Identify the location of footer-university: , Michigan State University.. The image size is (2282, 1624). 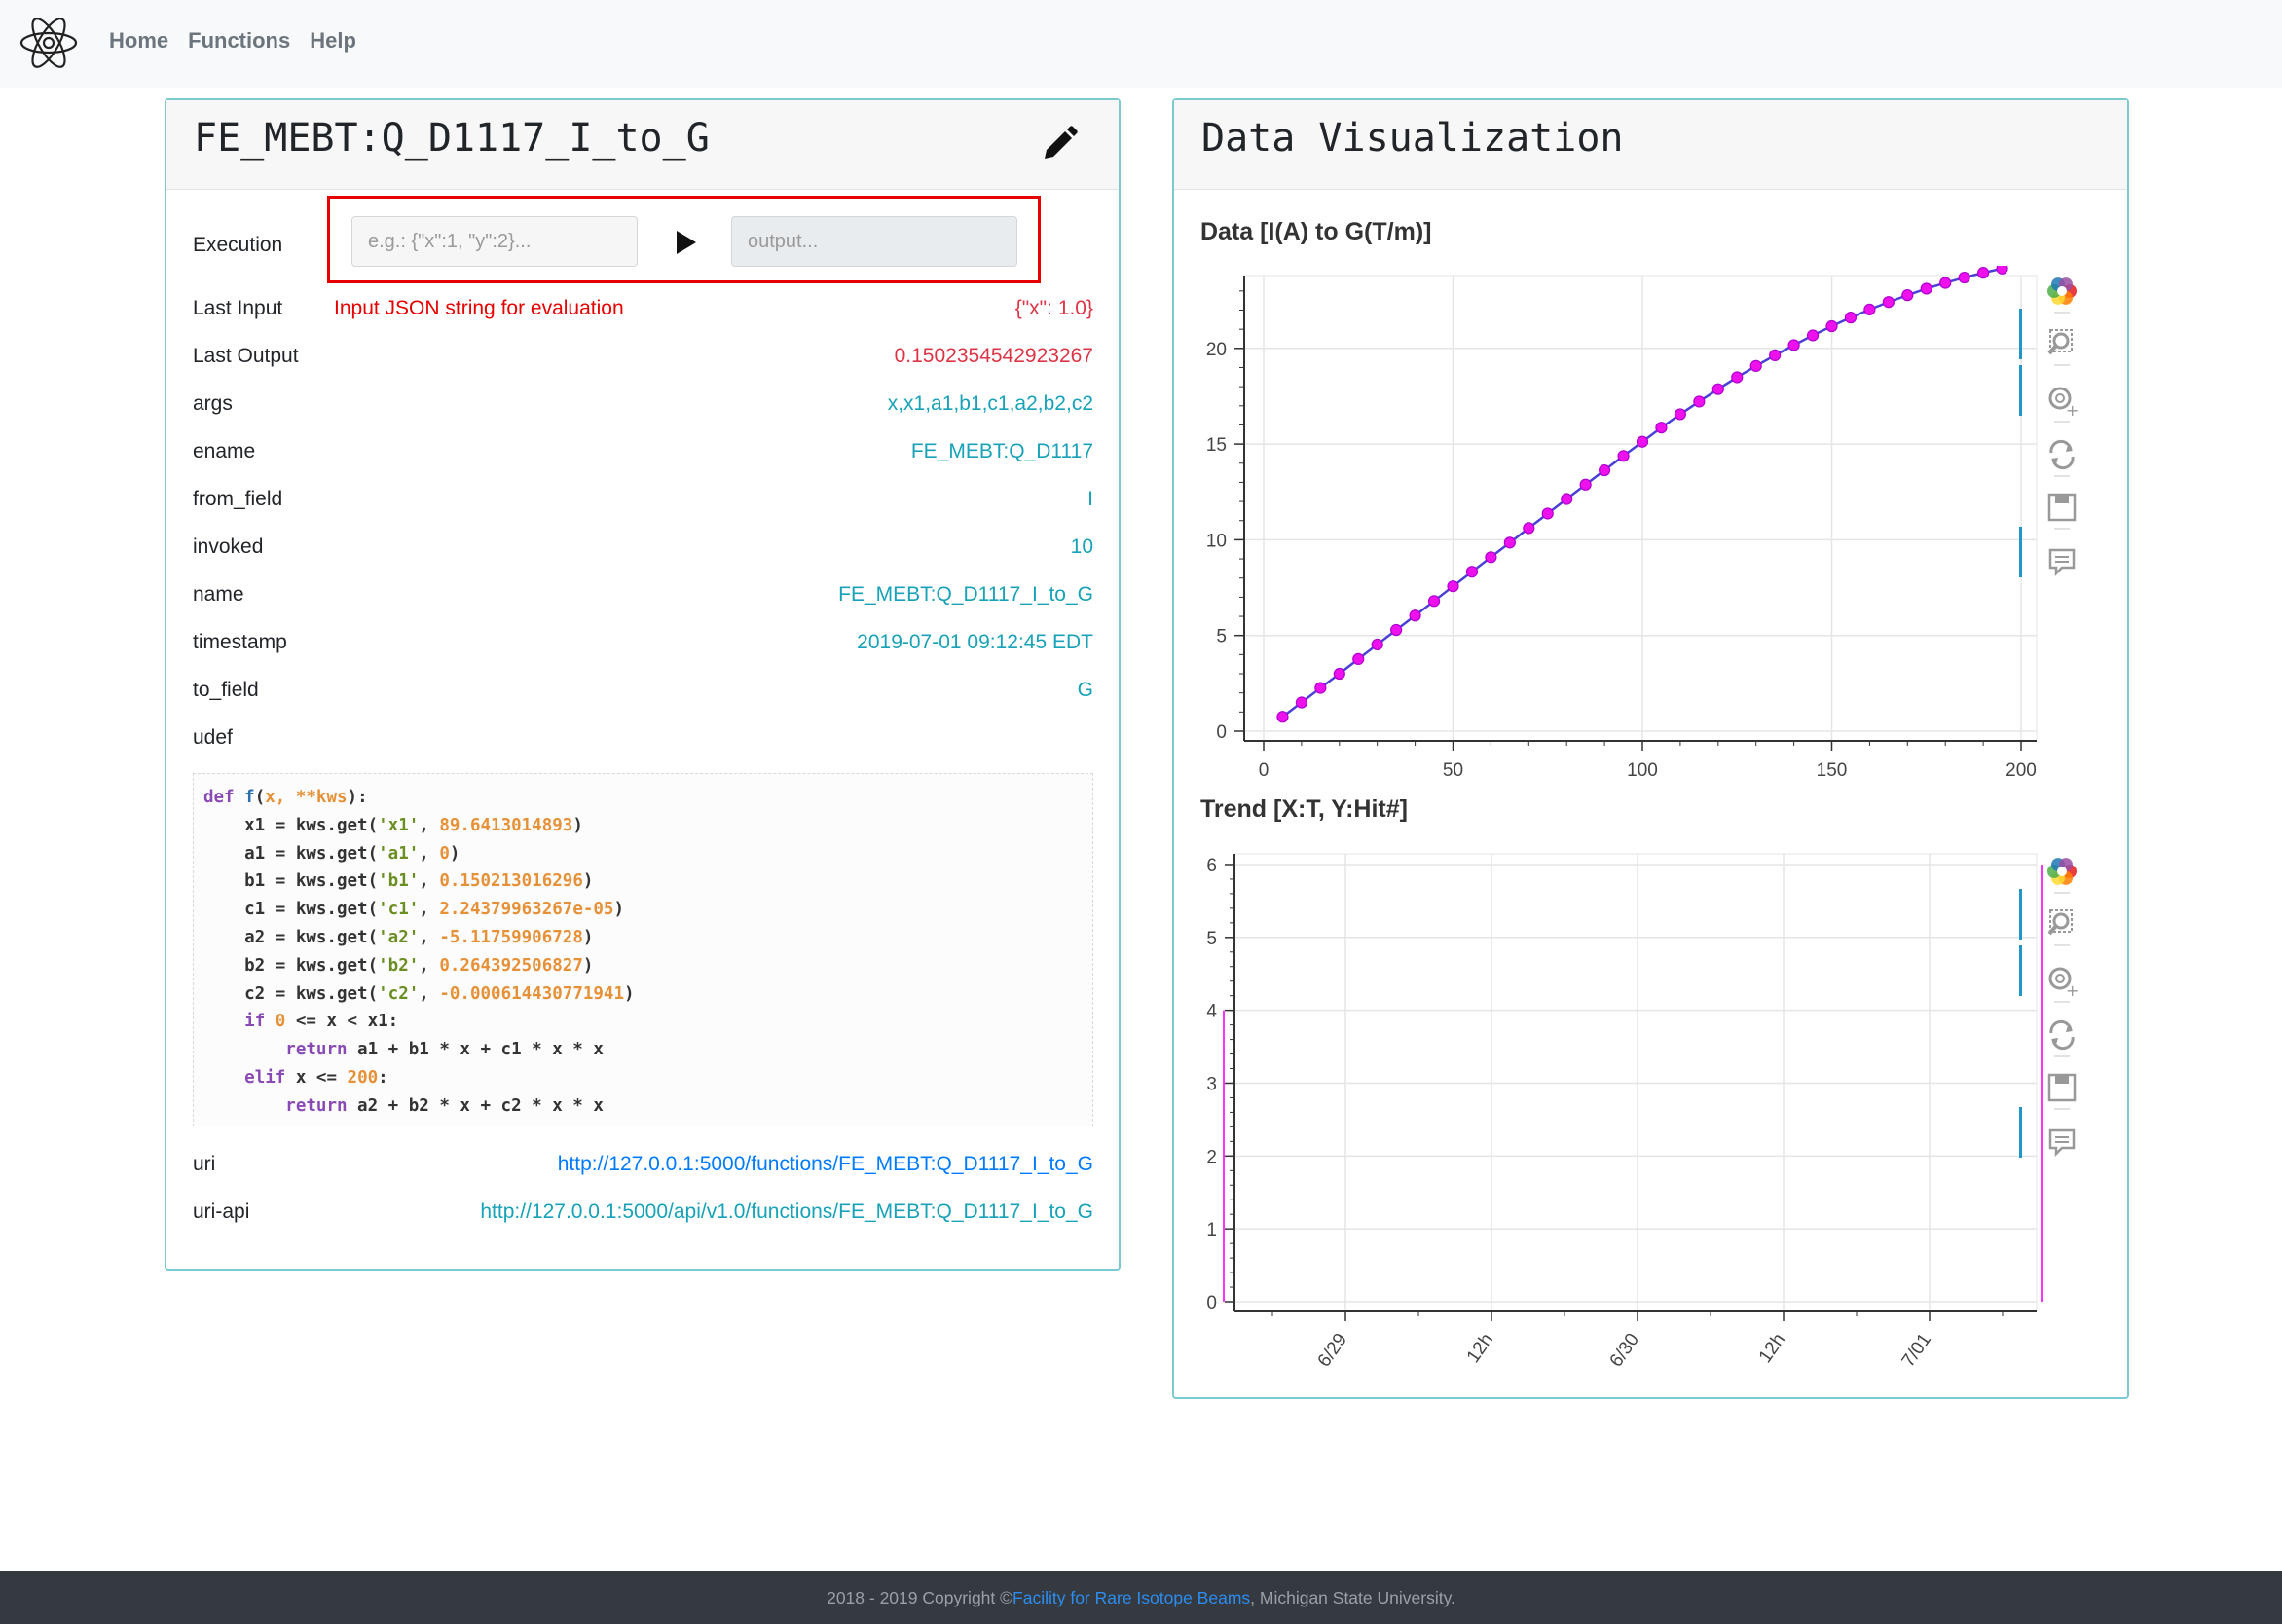
(1352, 1597).